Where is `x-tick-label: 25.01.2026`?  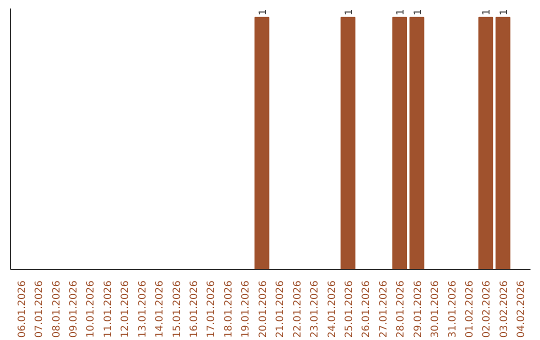 x-tick-label: 25.01.2026 is located at coordinates (349, 309).